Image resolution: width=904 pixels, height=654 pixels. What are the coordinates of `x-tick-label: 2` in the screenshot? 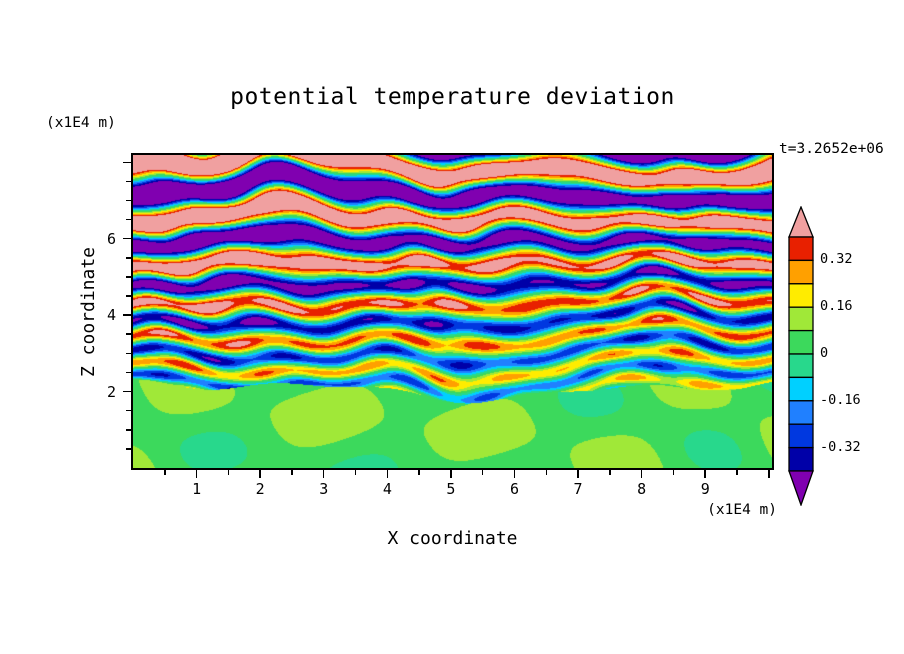 It's located at (260, 489).